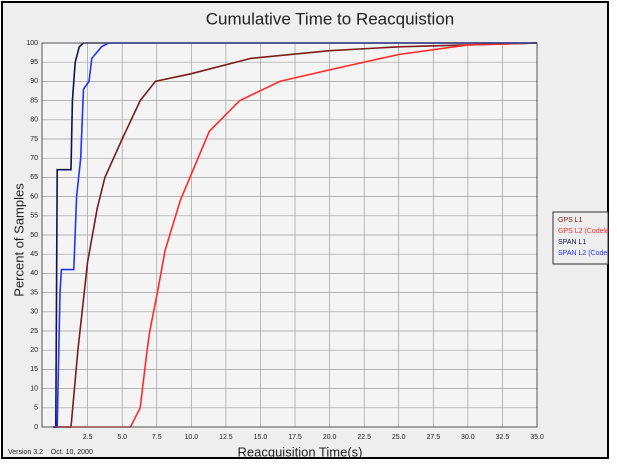 The width and height of the screenshot is (617, 466). What do you see at coordinates (34, 254) in the screenshot?
I see `y-tick-label: 45` at bounding box center [34, 254].